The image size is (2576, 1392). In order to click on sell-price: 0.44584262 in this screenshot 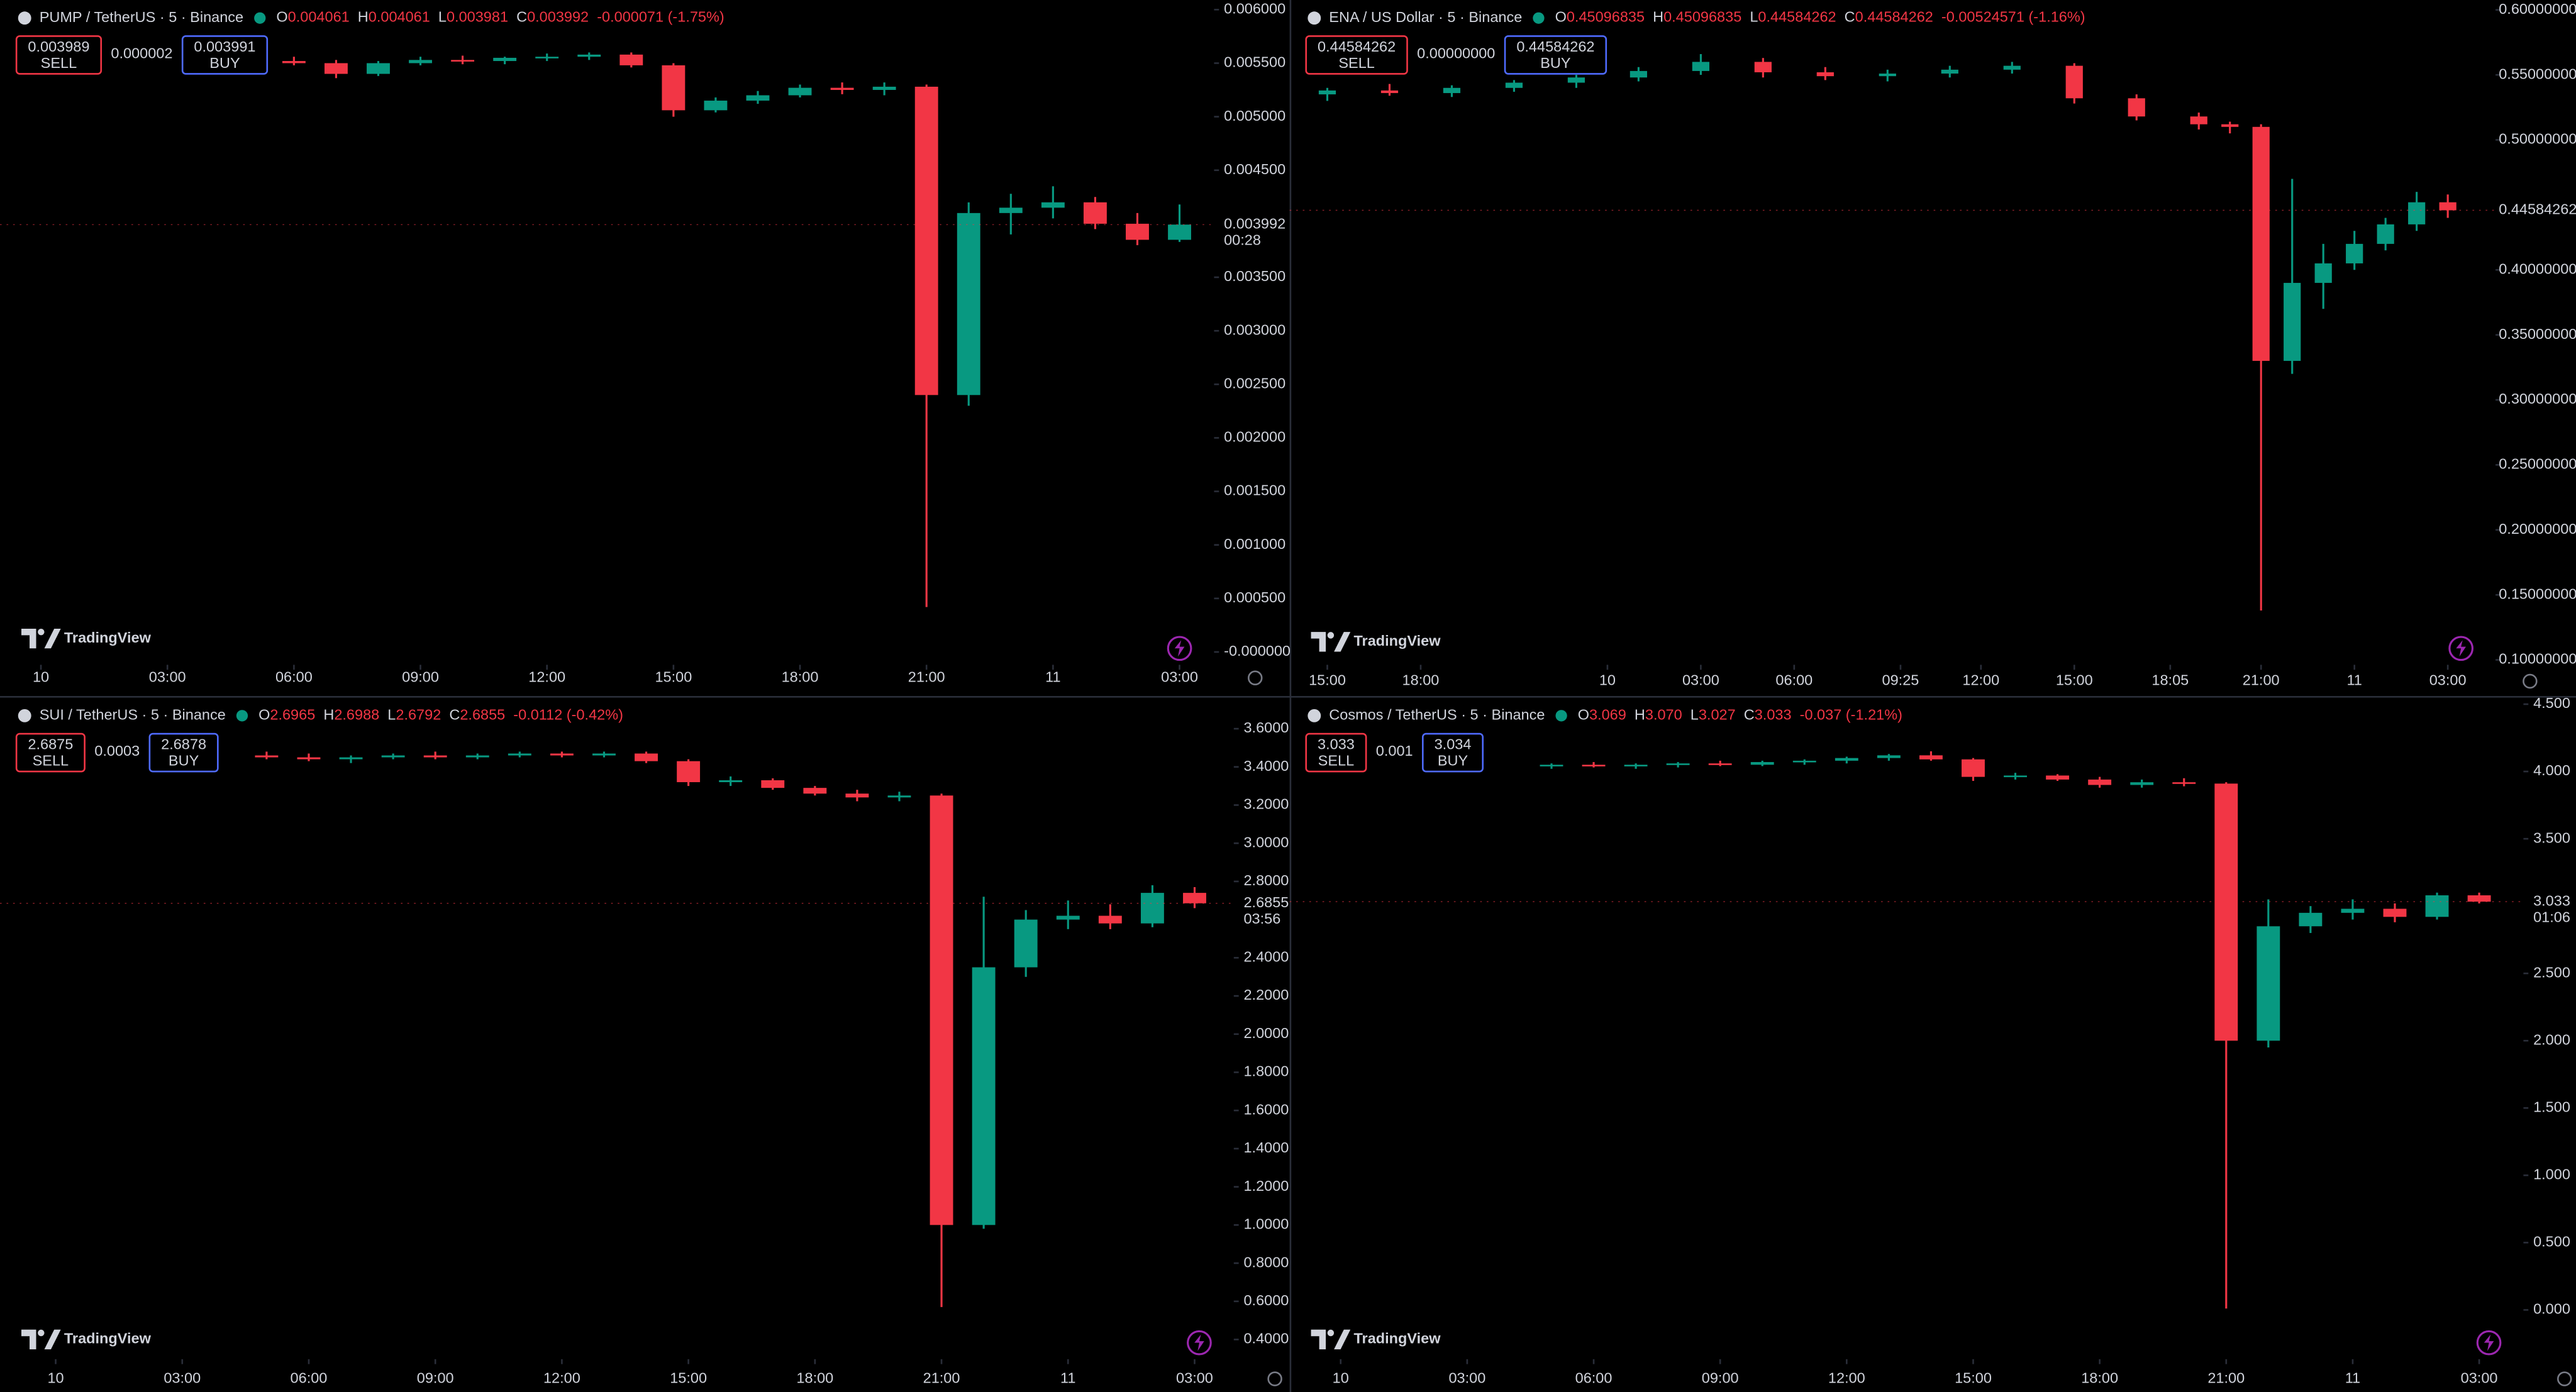, I will do `click(1357, 46)`.